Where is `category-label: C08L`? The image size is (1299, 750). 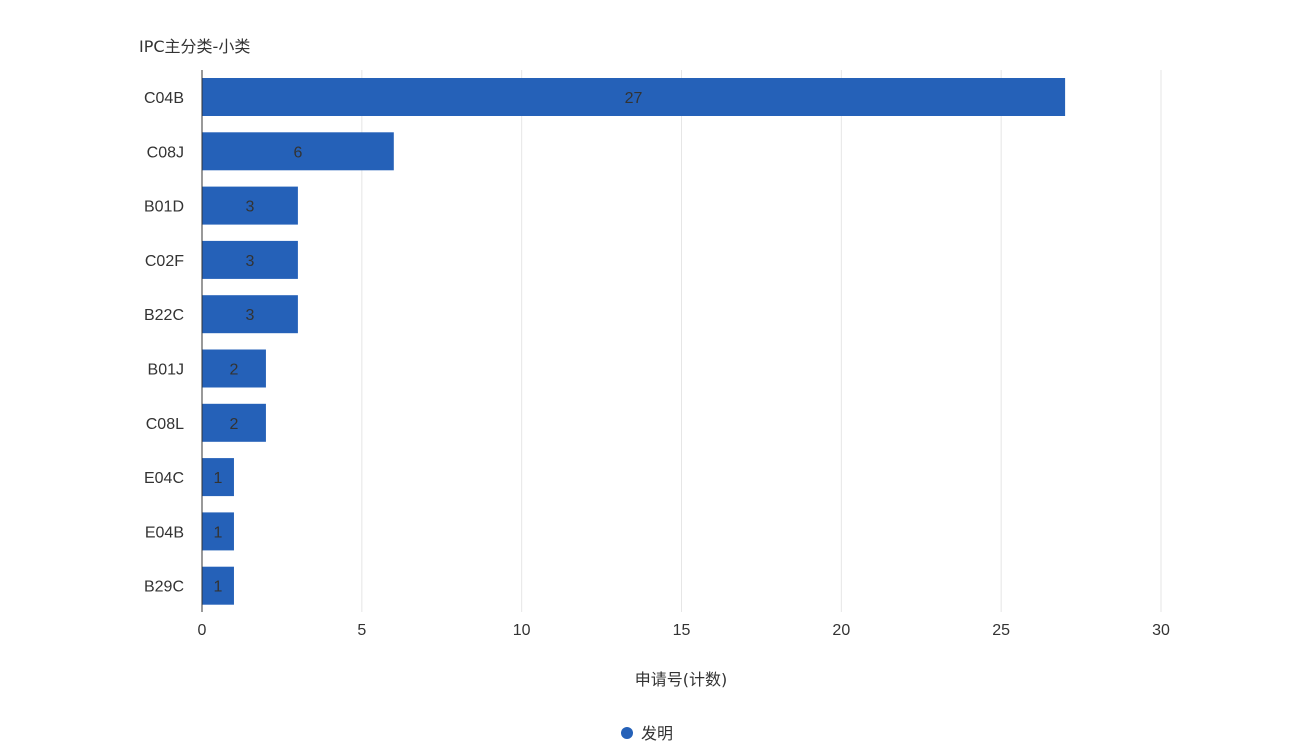 category-label: C08L is located at coordinates (165, 424).